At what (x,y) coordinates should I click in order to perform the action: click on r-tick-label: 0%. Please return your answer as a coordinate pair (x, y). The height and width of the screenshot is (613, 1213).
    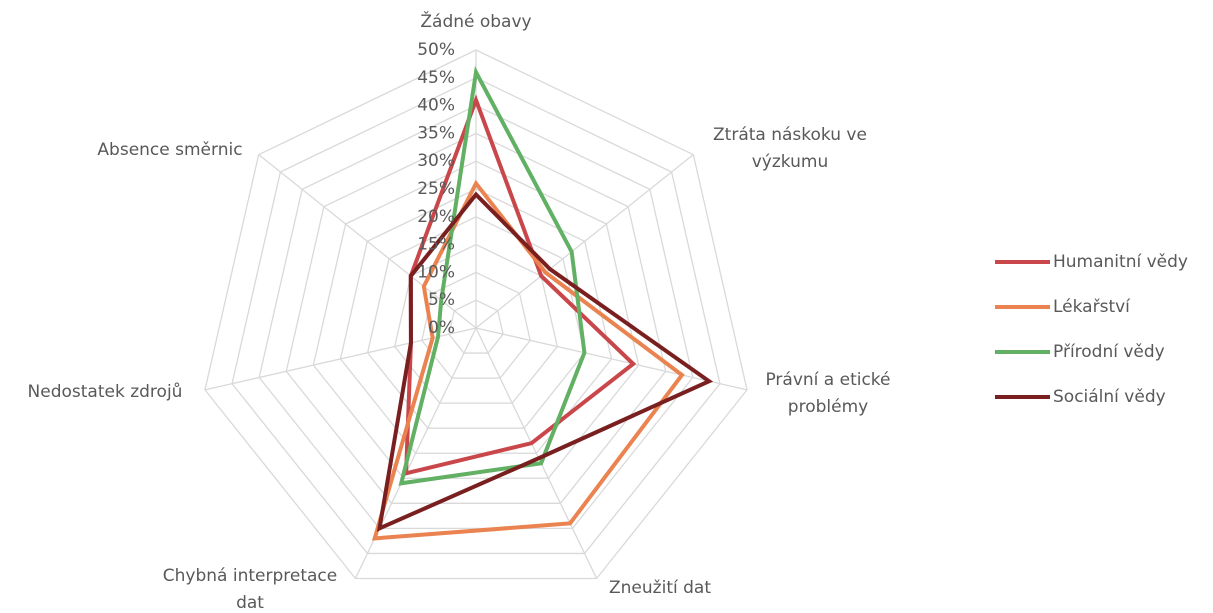
    Looking at the image, I should click on (441, 328).